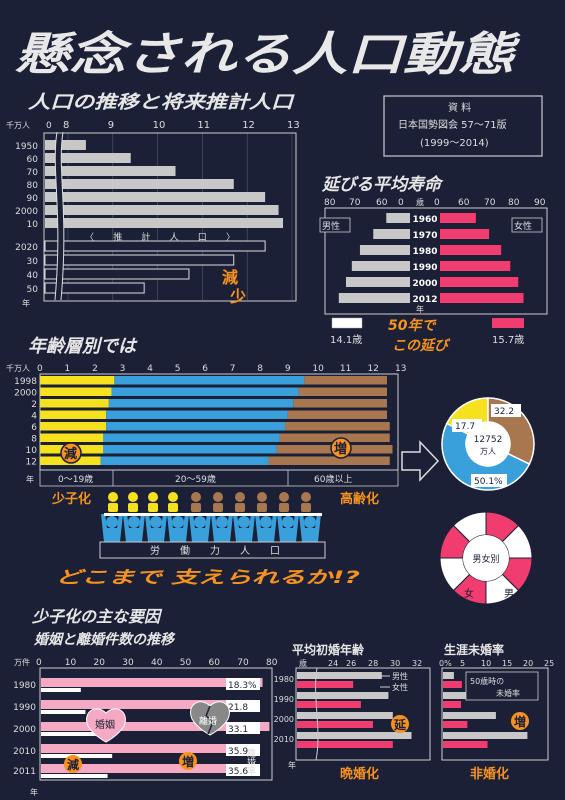 This screenshot has height=800, width=565. Describe the element at coordinates (504, 412) in the screenshot. I see `donut1-label: 32.2` at that location.